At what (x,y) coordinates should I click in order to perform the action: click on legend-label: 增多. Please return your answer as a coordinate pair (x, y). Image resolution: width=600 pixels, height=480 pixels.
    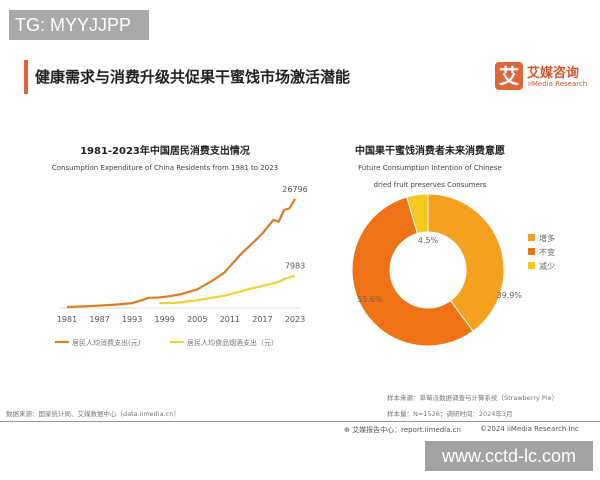
    Looking at the image, I should click on (547, 238).